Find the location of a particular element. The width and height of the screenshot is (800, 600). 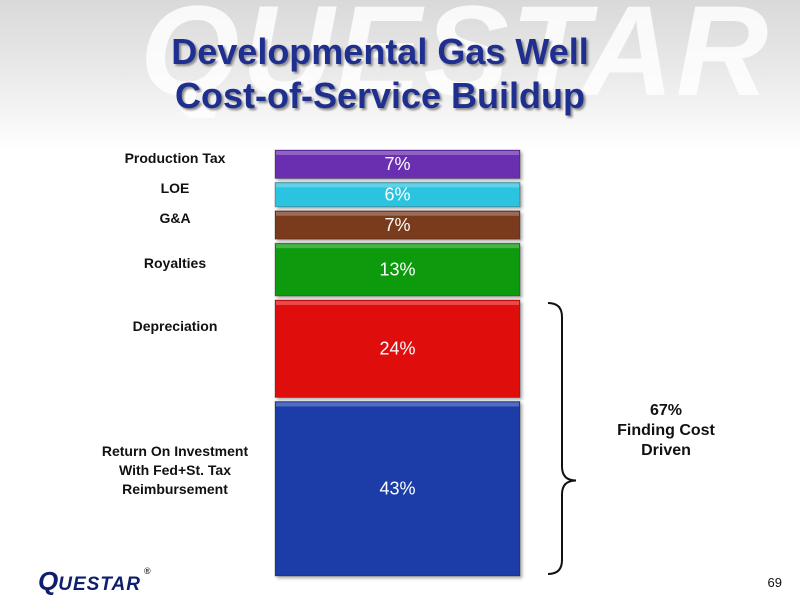

bracket-label-line: Finding Cost is located at coordinates (666, 430).